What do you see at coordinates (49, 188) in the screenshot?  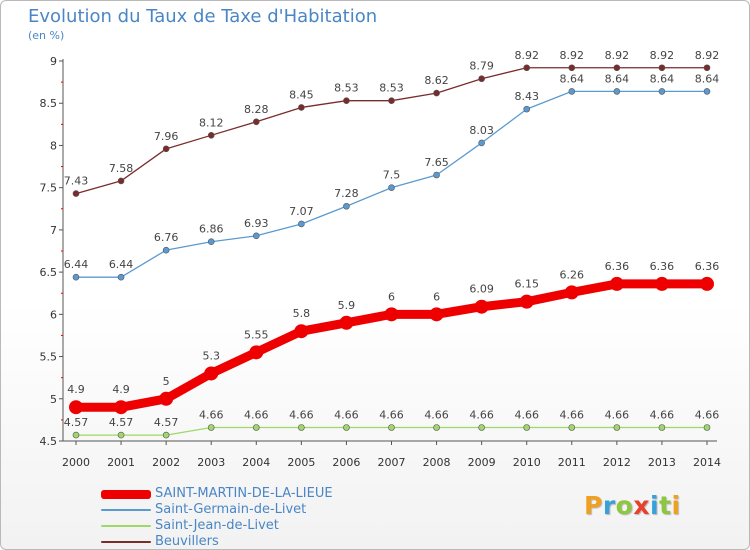 I see `y-tick-label: 7.5` at bounding box center [49, 188].